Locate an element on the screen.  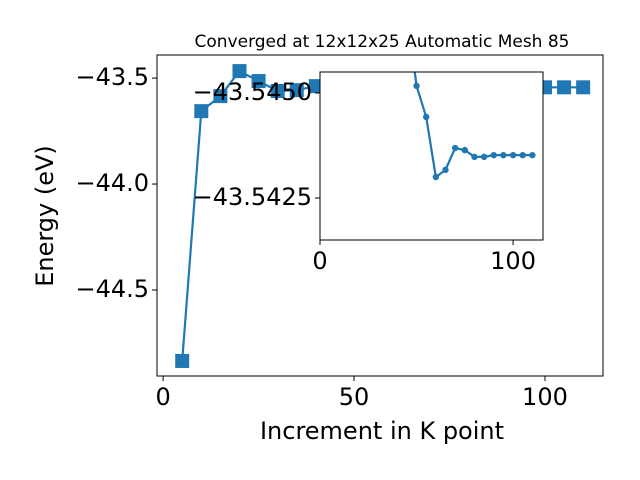
y-tick-label: −44.5 is located at coordinates (112, 289).